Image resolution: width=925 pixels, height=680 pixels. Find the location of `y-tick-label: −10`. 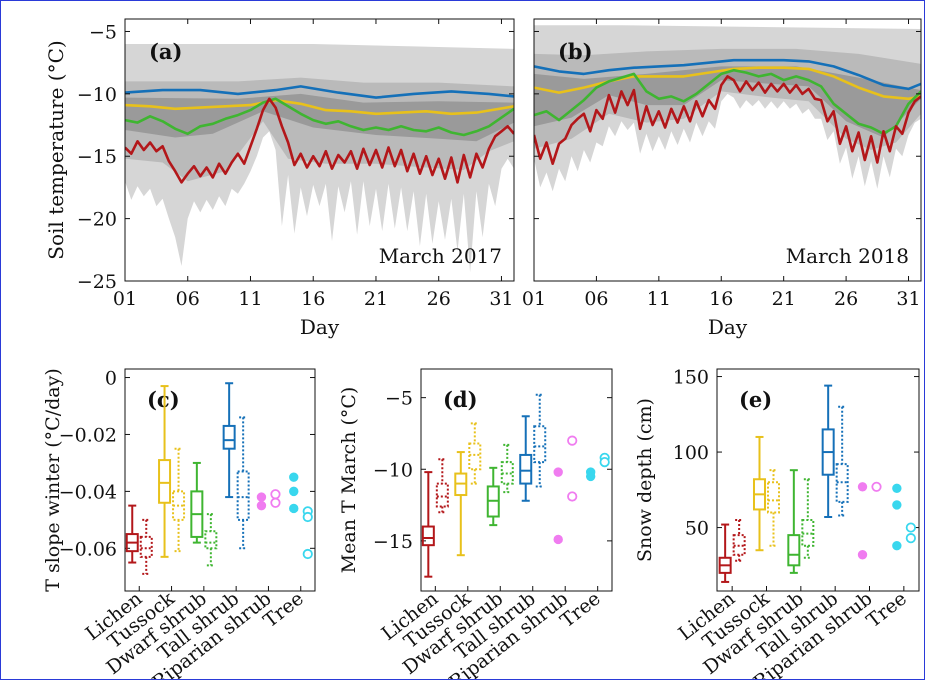

y-tick-label: −10 is located at coordinates (393, 470).